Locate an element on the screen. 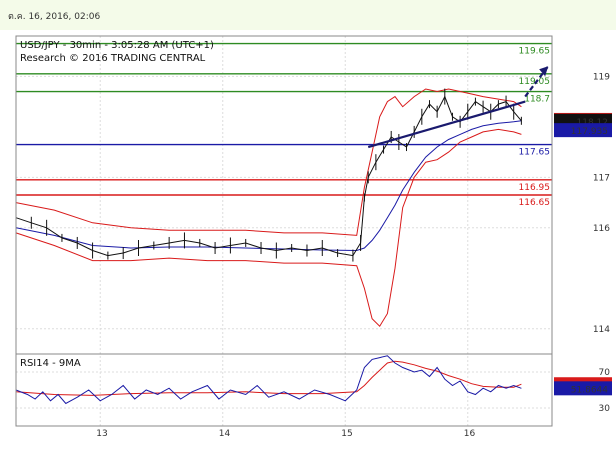 The image size is (616, 458). y-tick-label: 116 is located at coordinates (601, 229).